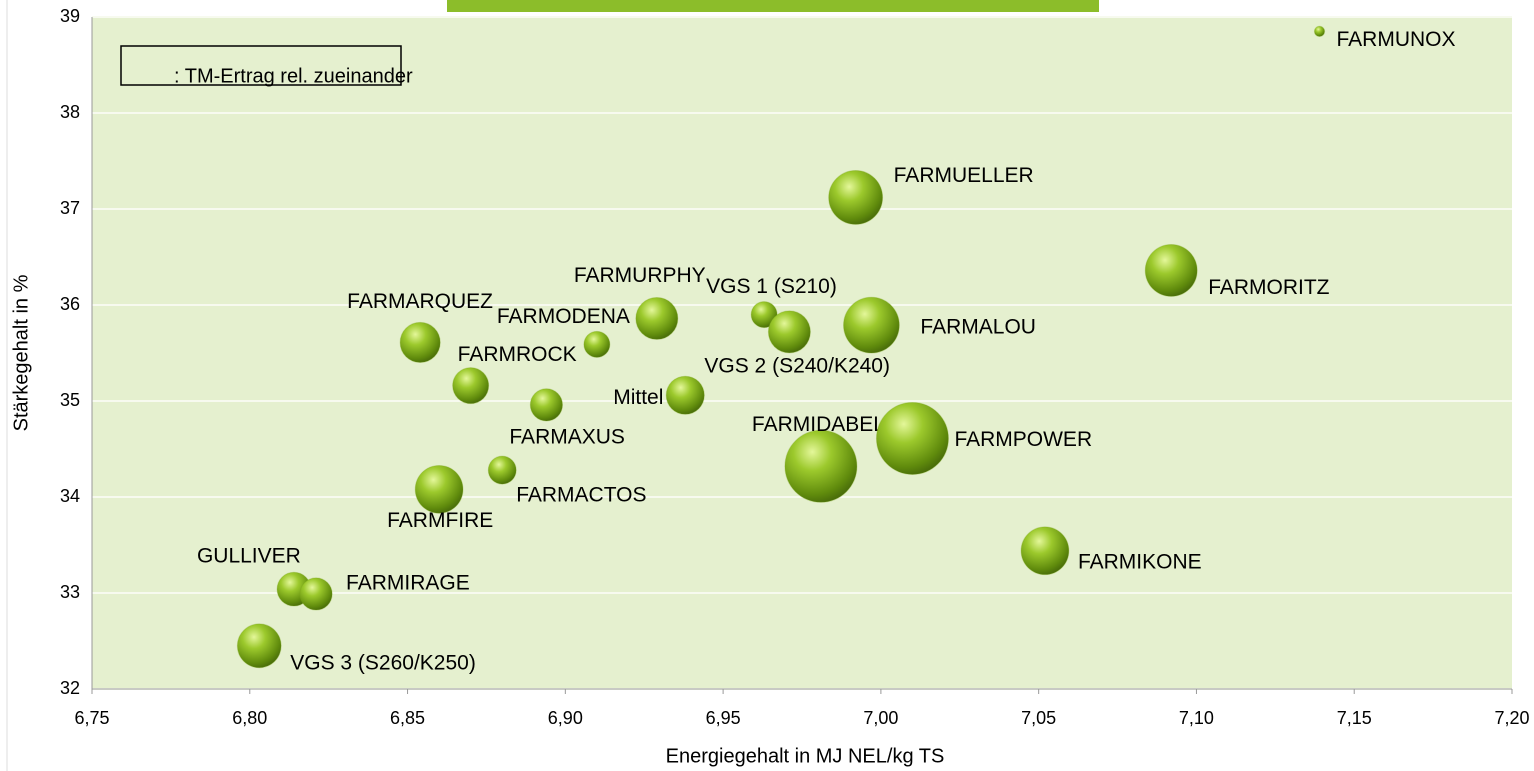 The height and width of the screenshot is (771, 1534). I want to click on point-label: FARMFIRE, so click(440, 520).